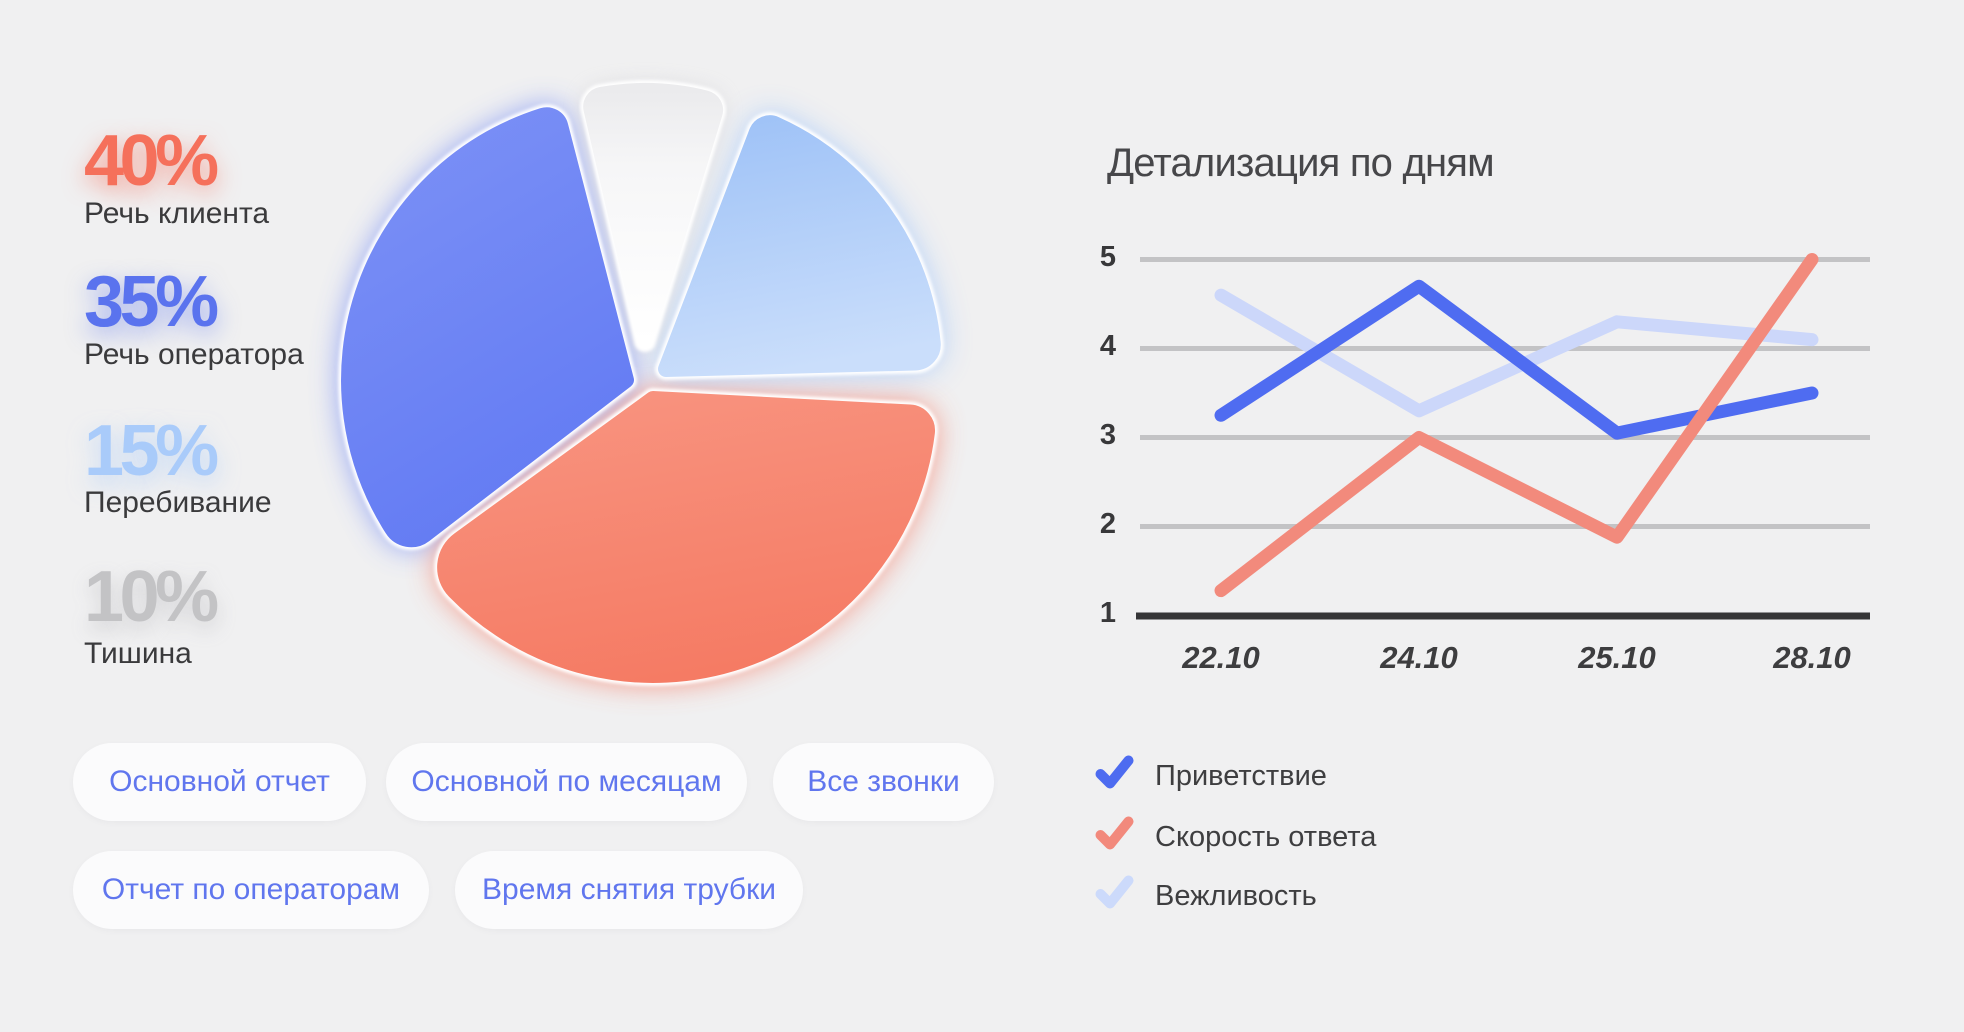 This screenshot has height=1032, width=1964. I want to click on svg-text: 3, so click(1108, 435).